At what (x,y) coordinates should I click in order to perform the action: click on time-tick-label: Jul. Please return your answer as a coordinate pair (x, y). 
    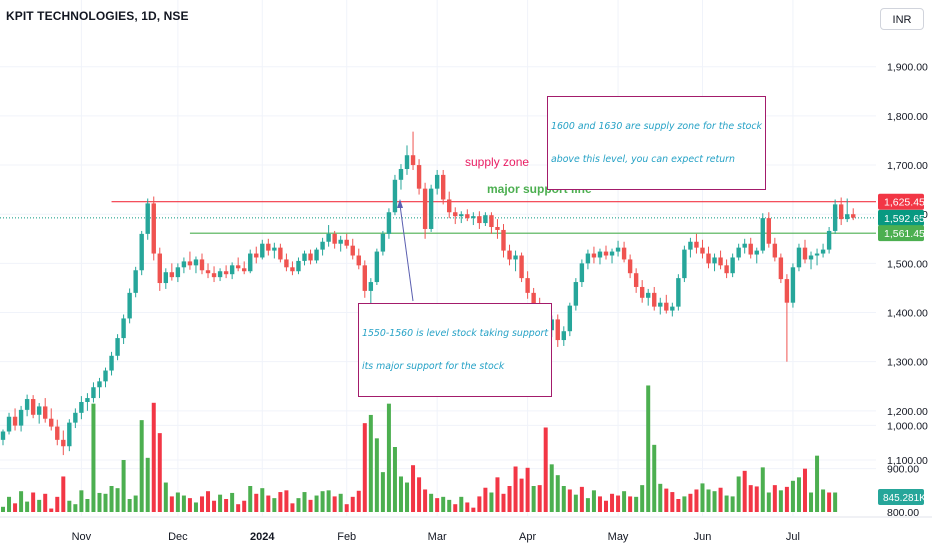
    Looking at the image, I should click on (793, 537).